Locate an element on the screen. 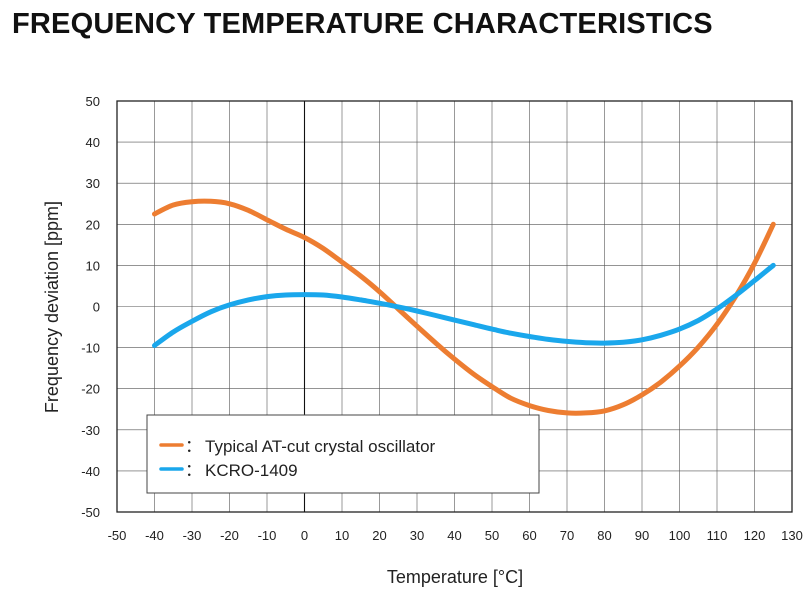  y-tick-label: 20 is located at coordinates (93, 224).